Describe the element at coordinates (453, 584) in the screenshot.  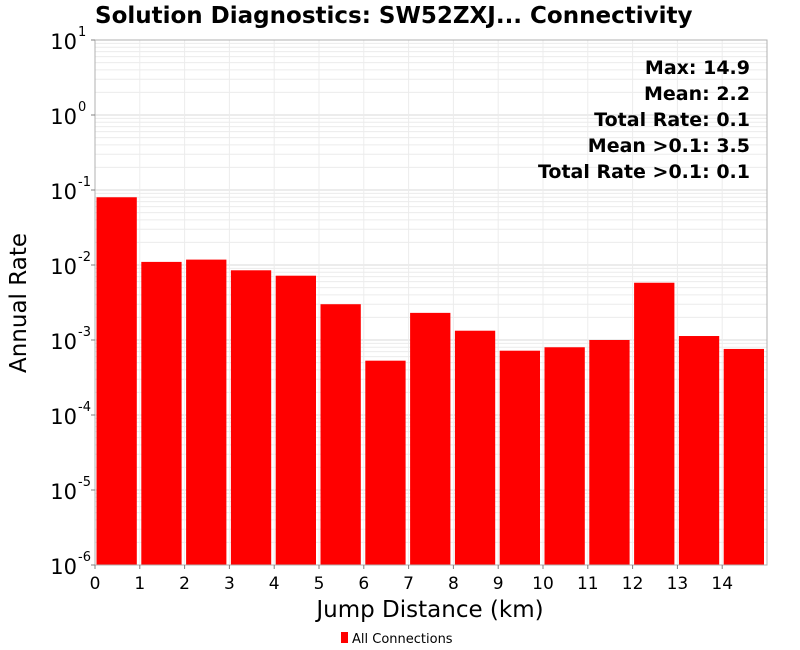
I see `x-tick-label: 8` at that location.